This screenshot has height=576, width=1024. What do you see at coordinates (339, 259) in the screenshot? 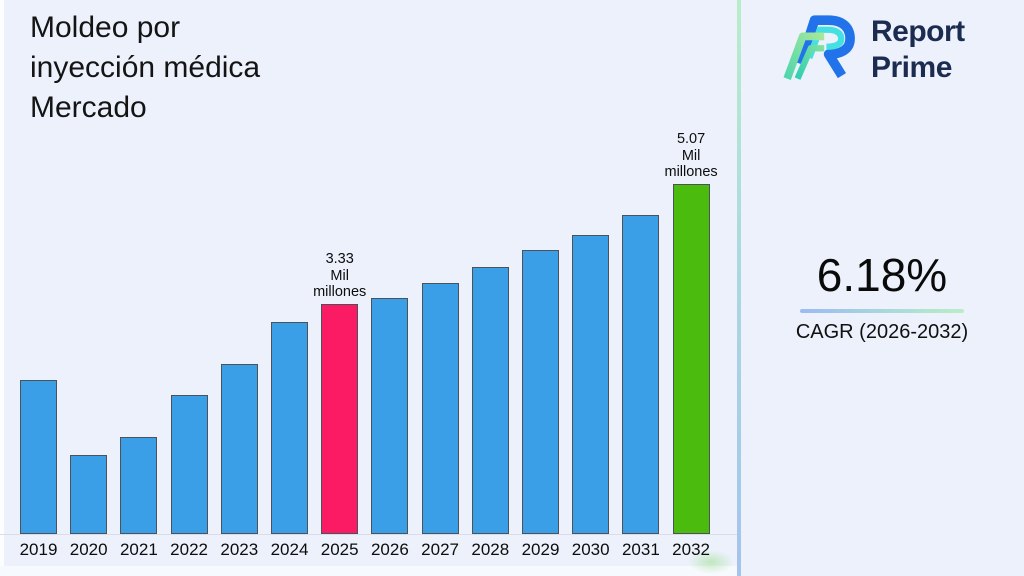
I see `bar-value-label-line: 3.33` at bounding box center [339, 259].